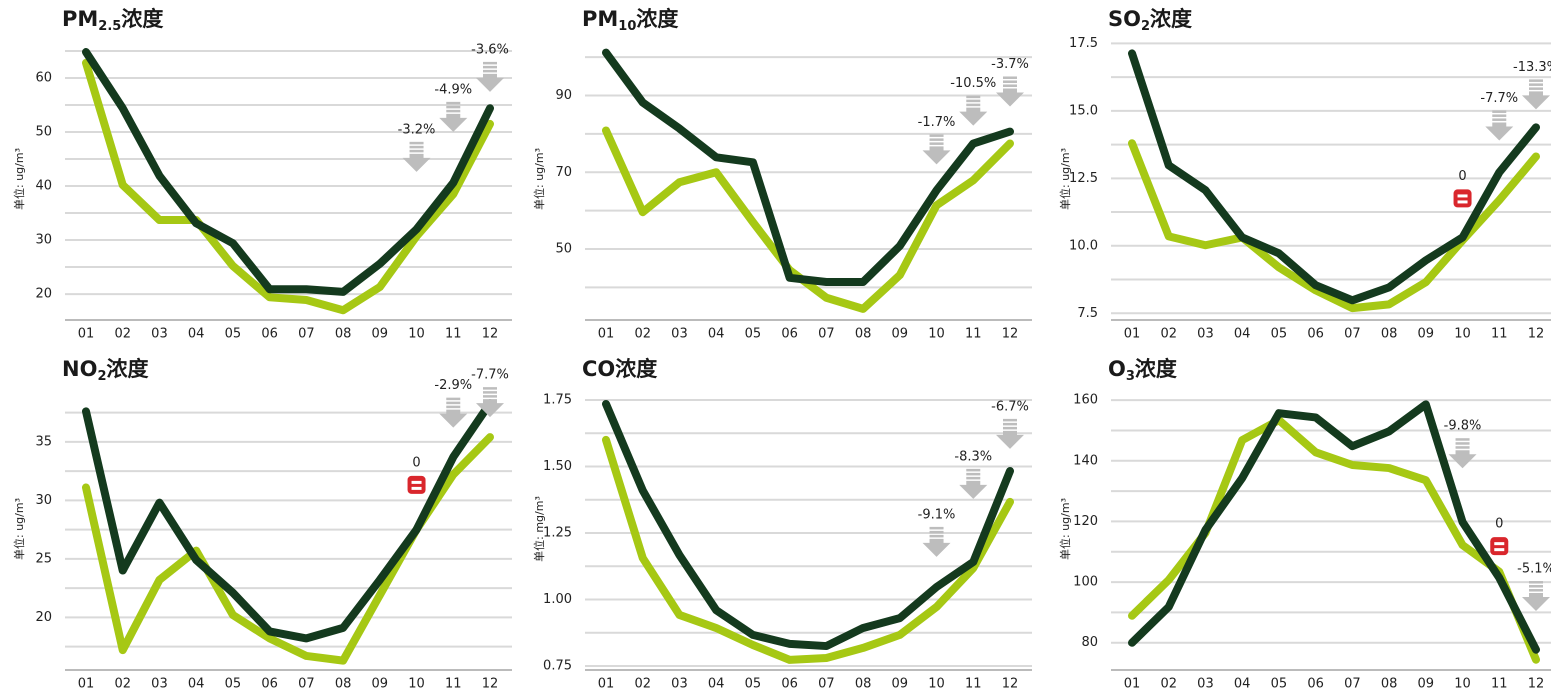 Image resolution: width=1551 pixels, height=695 pixels. I want to click on y-tick-label: 40, so click(43, 186).